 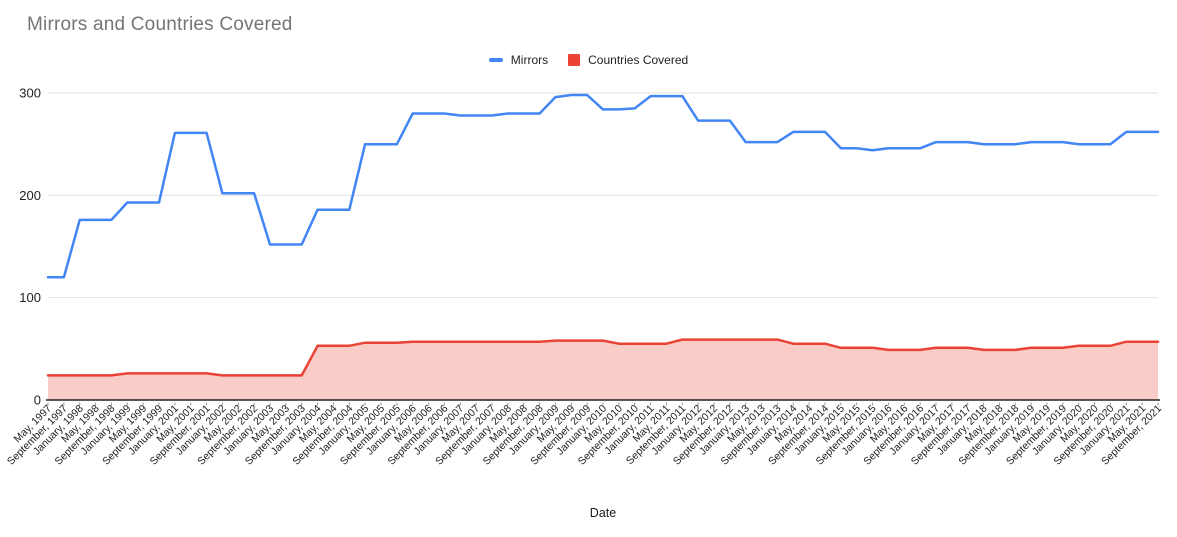 What do you see at coordinates (37, 400) in the screenshot?
I see `y-axis-label: 0` at bounding box center [37, 400].